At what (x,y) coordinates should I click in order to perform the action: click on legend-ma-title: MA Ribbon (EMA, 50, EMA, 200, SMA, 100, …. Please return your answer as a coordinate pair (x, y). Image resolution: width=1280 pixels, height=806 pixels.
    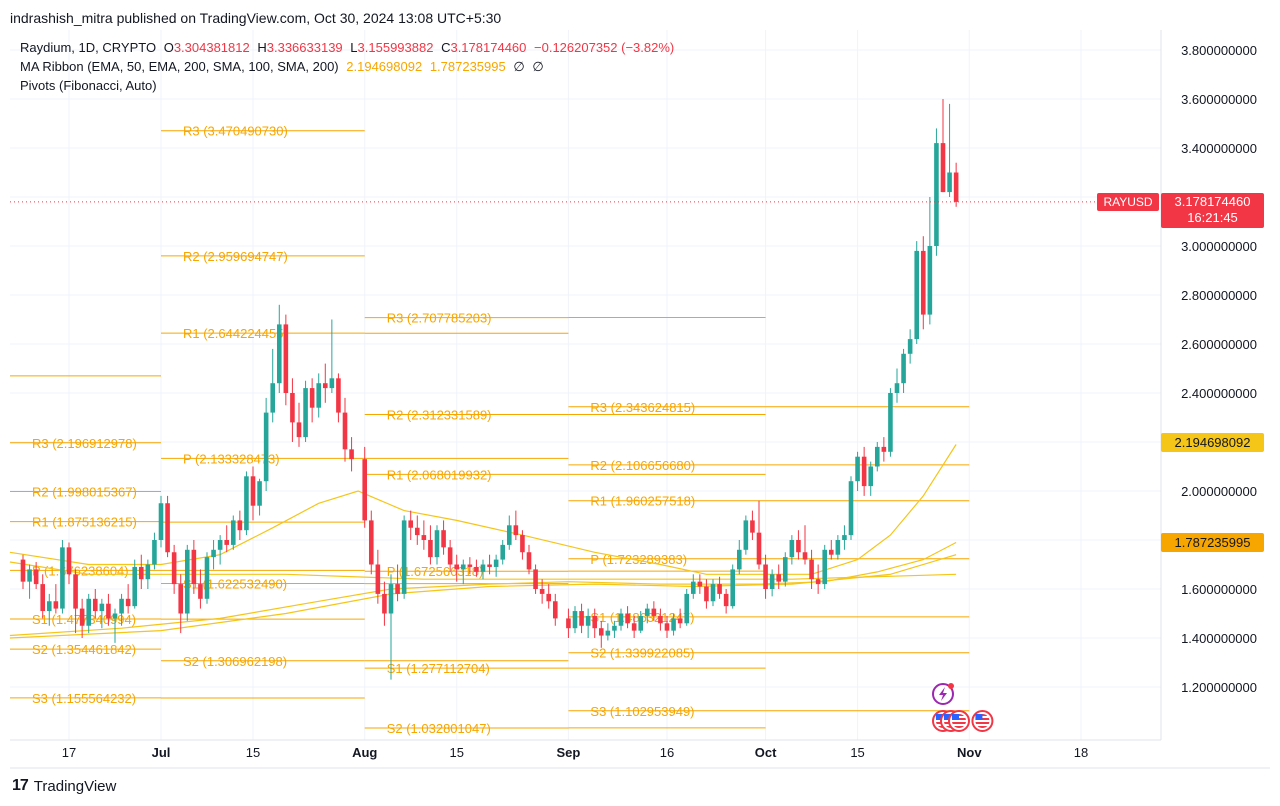
    Looking at the image, I should click on (179, 66).